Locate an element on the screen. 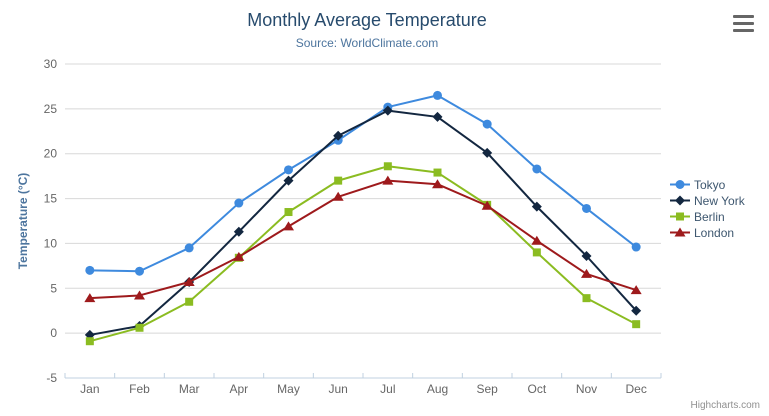 The image size is (769, 416). legend-item-new-york: New York is located at coordinates (707, 200).